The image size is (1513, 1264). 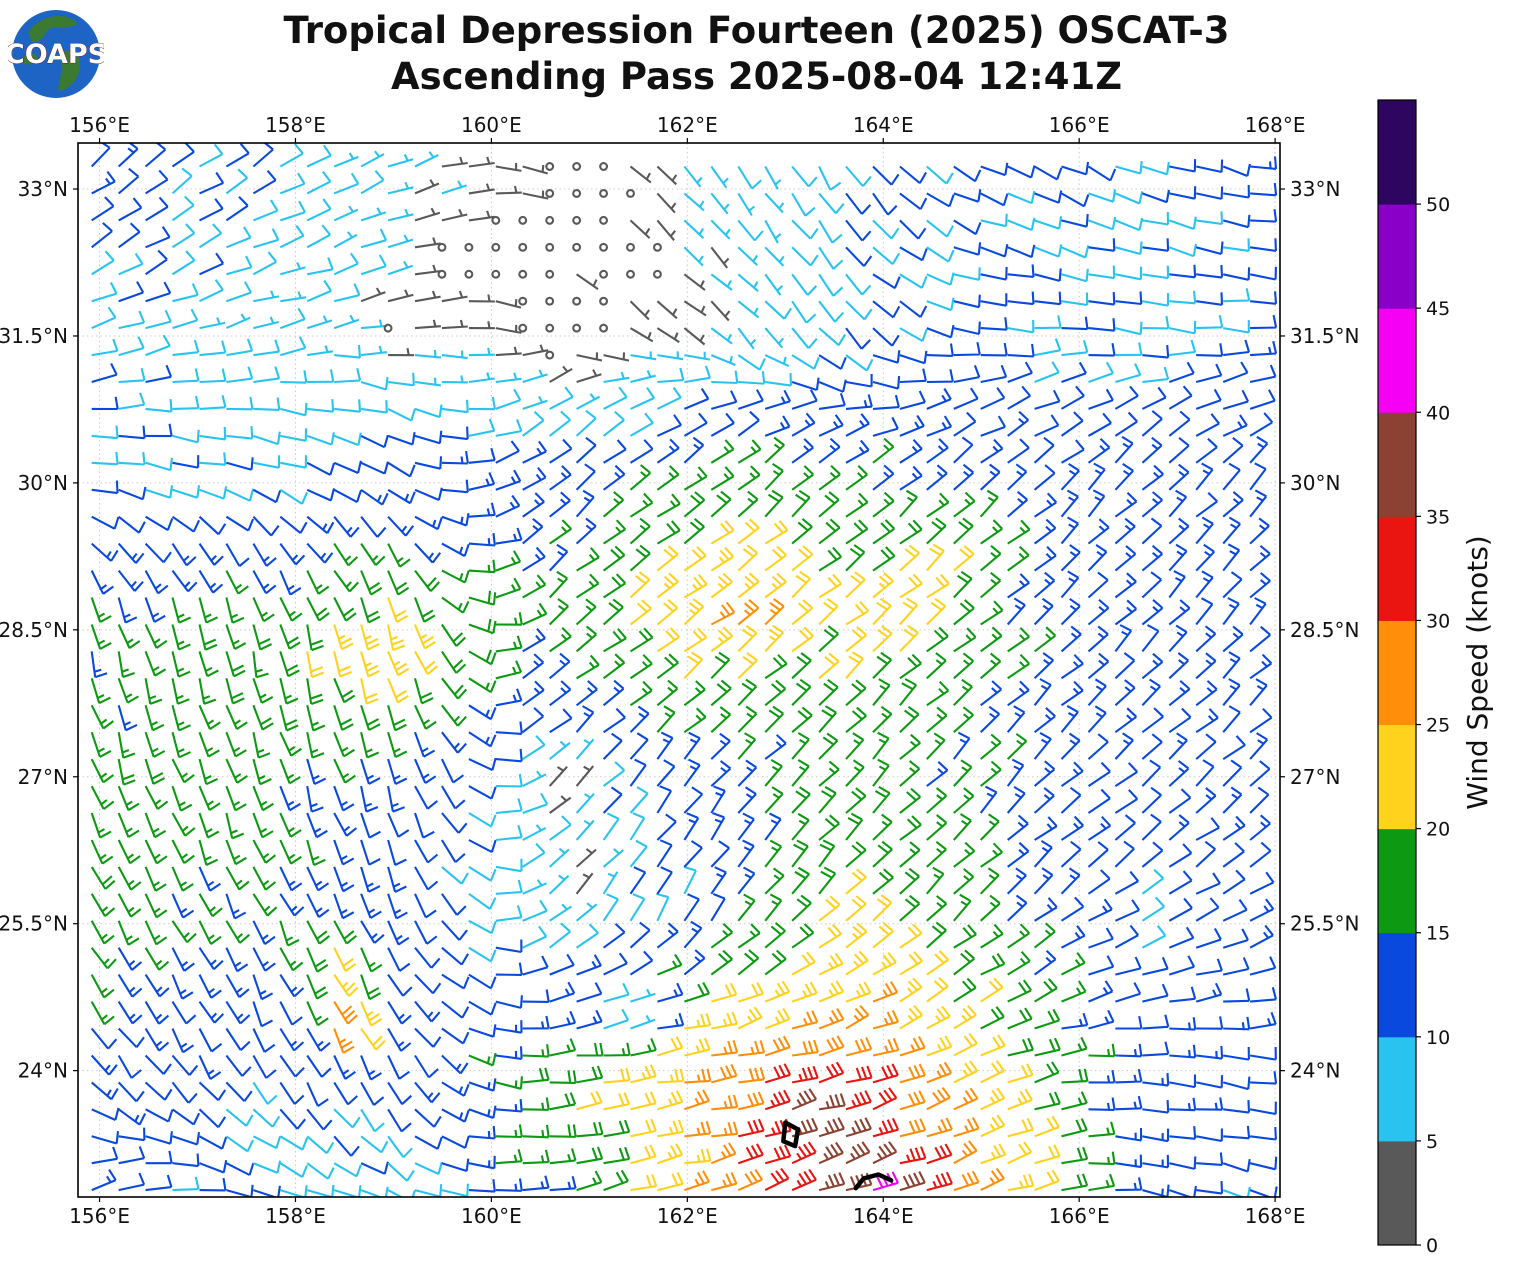 I want to click on lat-tick-label-left: 27°N, so click(x=43, y=777).